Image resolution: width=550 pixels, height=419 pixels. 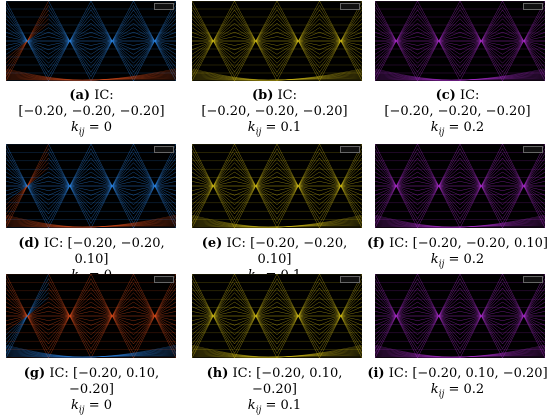 I want to click on panel-caption: (b) IC: [−0.20, −0.20, −0.20] kij = 0.1, so click(x=274, y=114).